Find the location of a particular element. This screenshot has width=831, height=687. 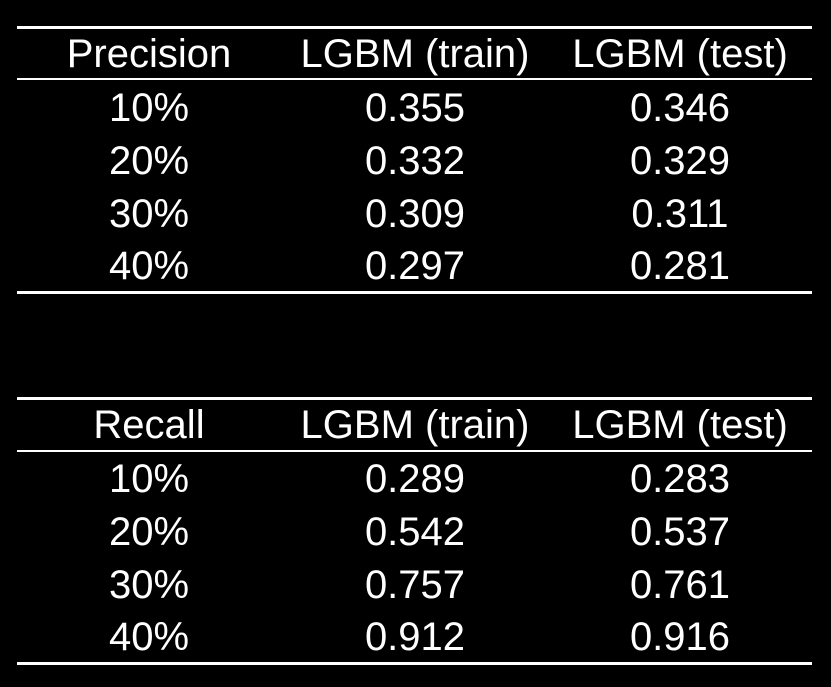

train-value: 0.757 is located at coordinates (415, 585).